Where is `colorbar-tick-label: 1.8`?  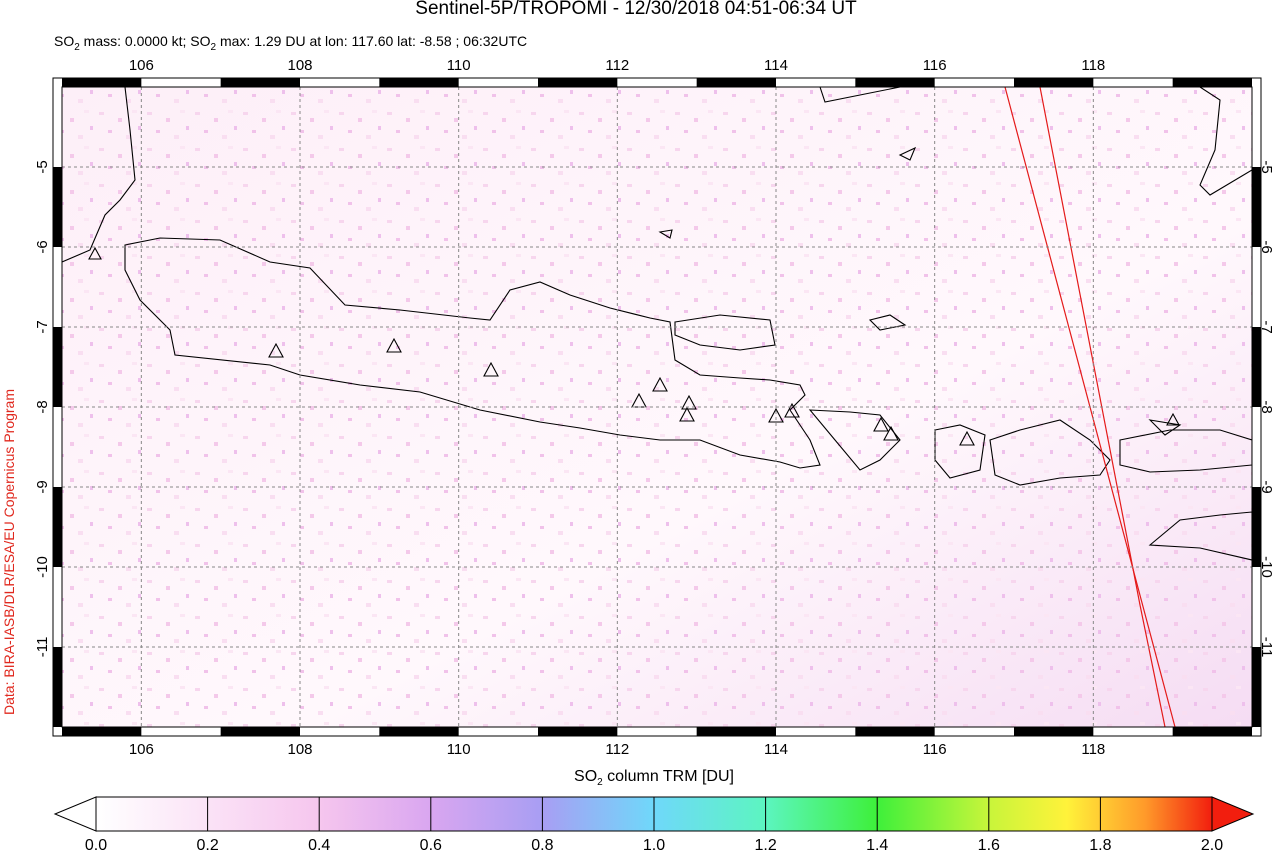
colorbar-tick-label: 1.8 is located at coordinates (1100, 845).